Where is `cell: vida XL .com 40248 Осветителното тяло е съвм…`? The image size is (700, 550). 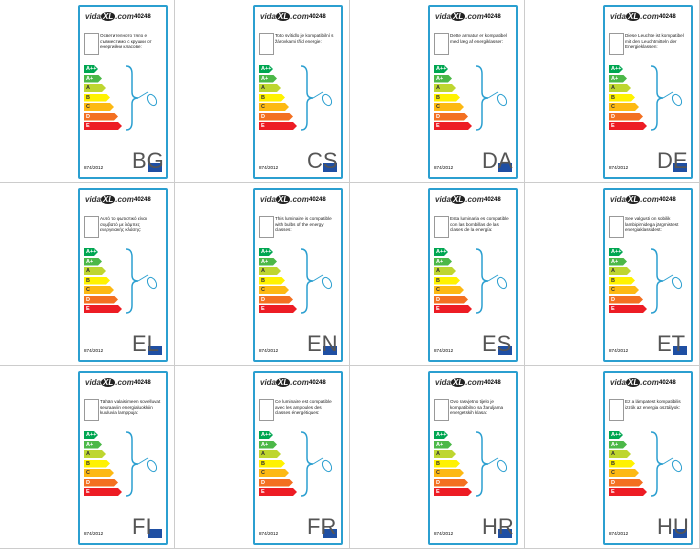
cell: vida XL .com 40248 Осветителното тяло е съвм… is located at coordinates (87, 91).